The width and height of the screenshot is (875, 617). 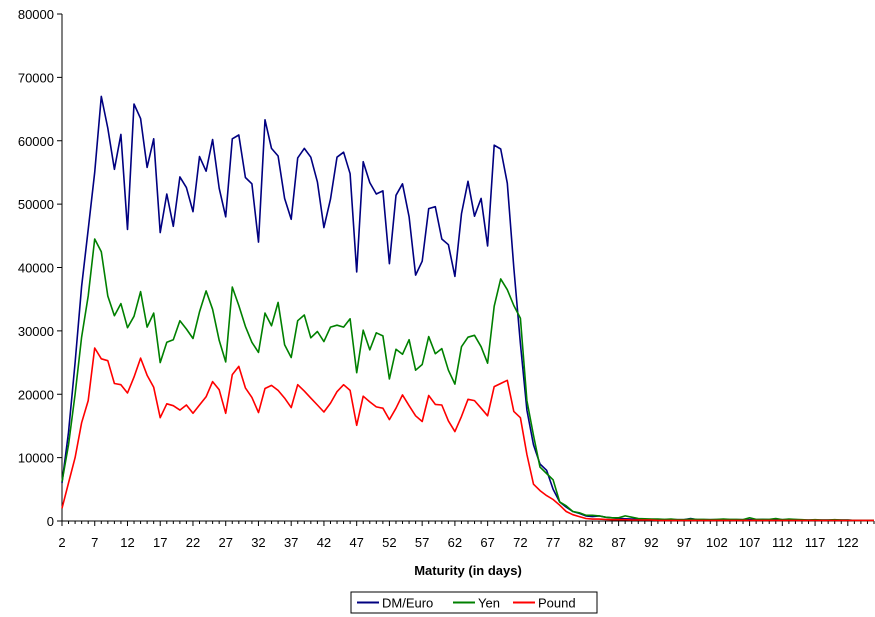 What do you see at coordinates (586, 542) in the screenshot?
I see `x-tick-label: 82` at bounding box center [586, 542].